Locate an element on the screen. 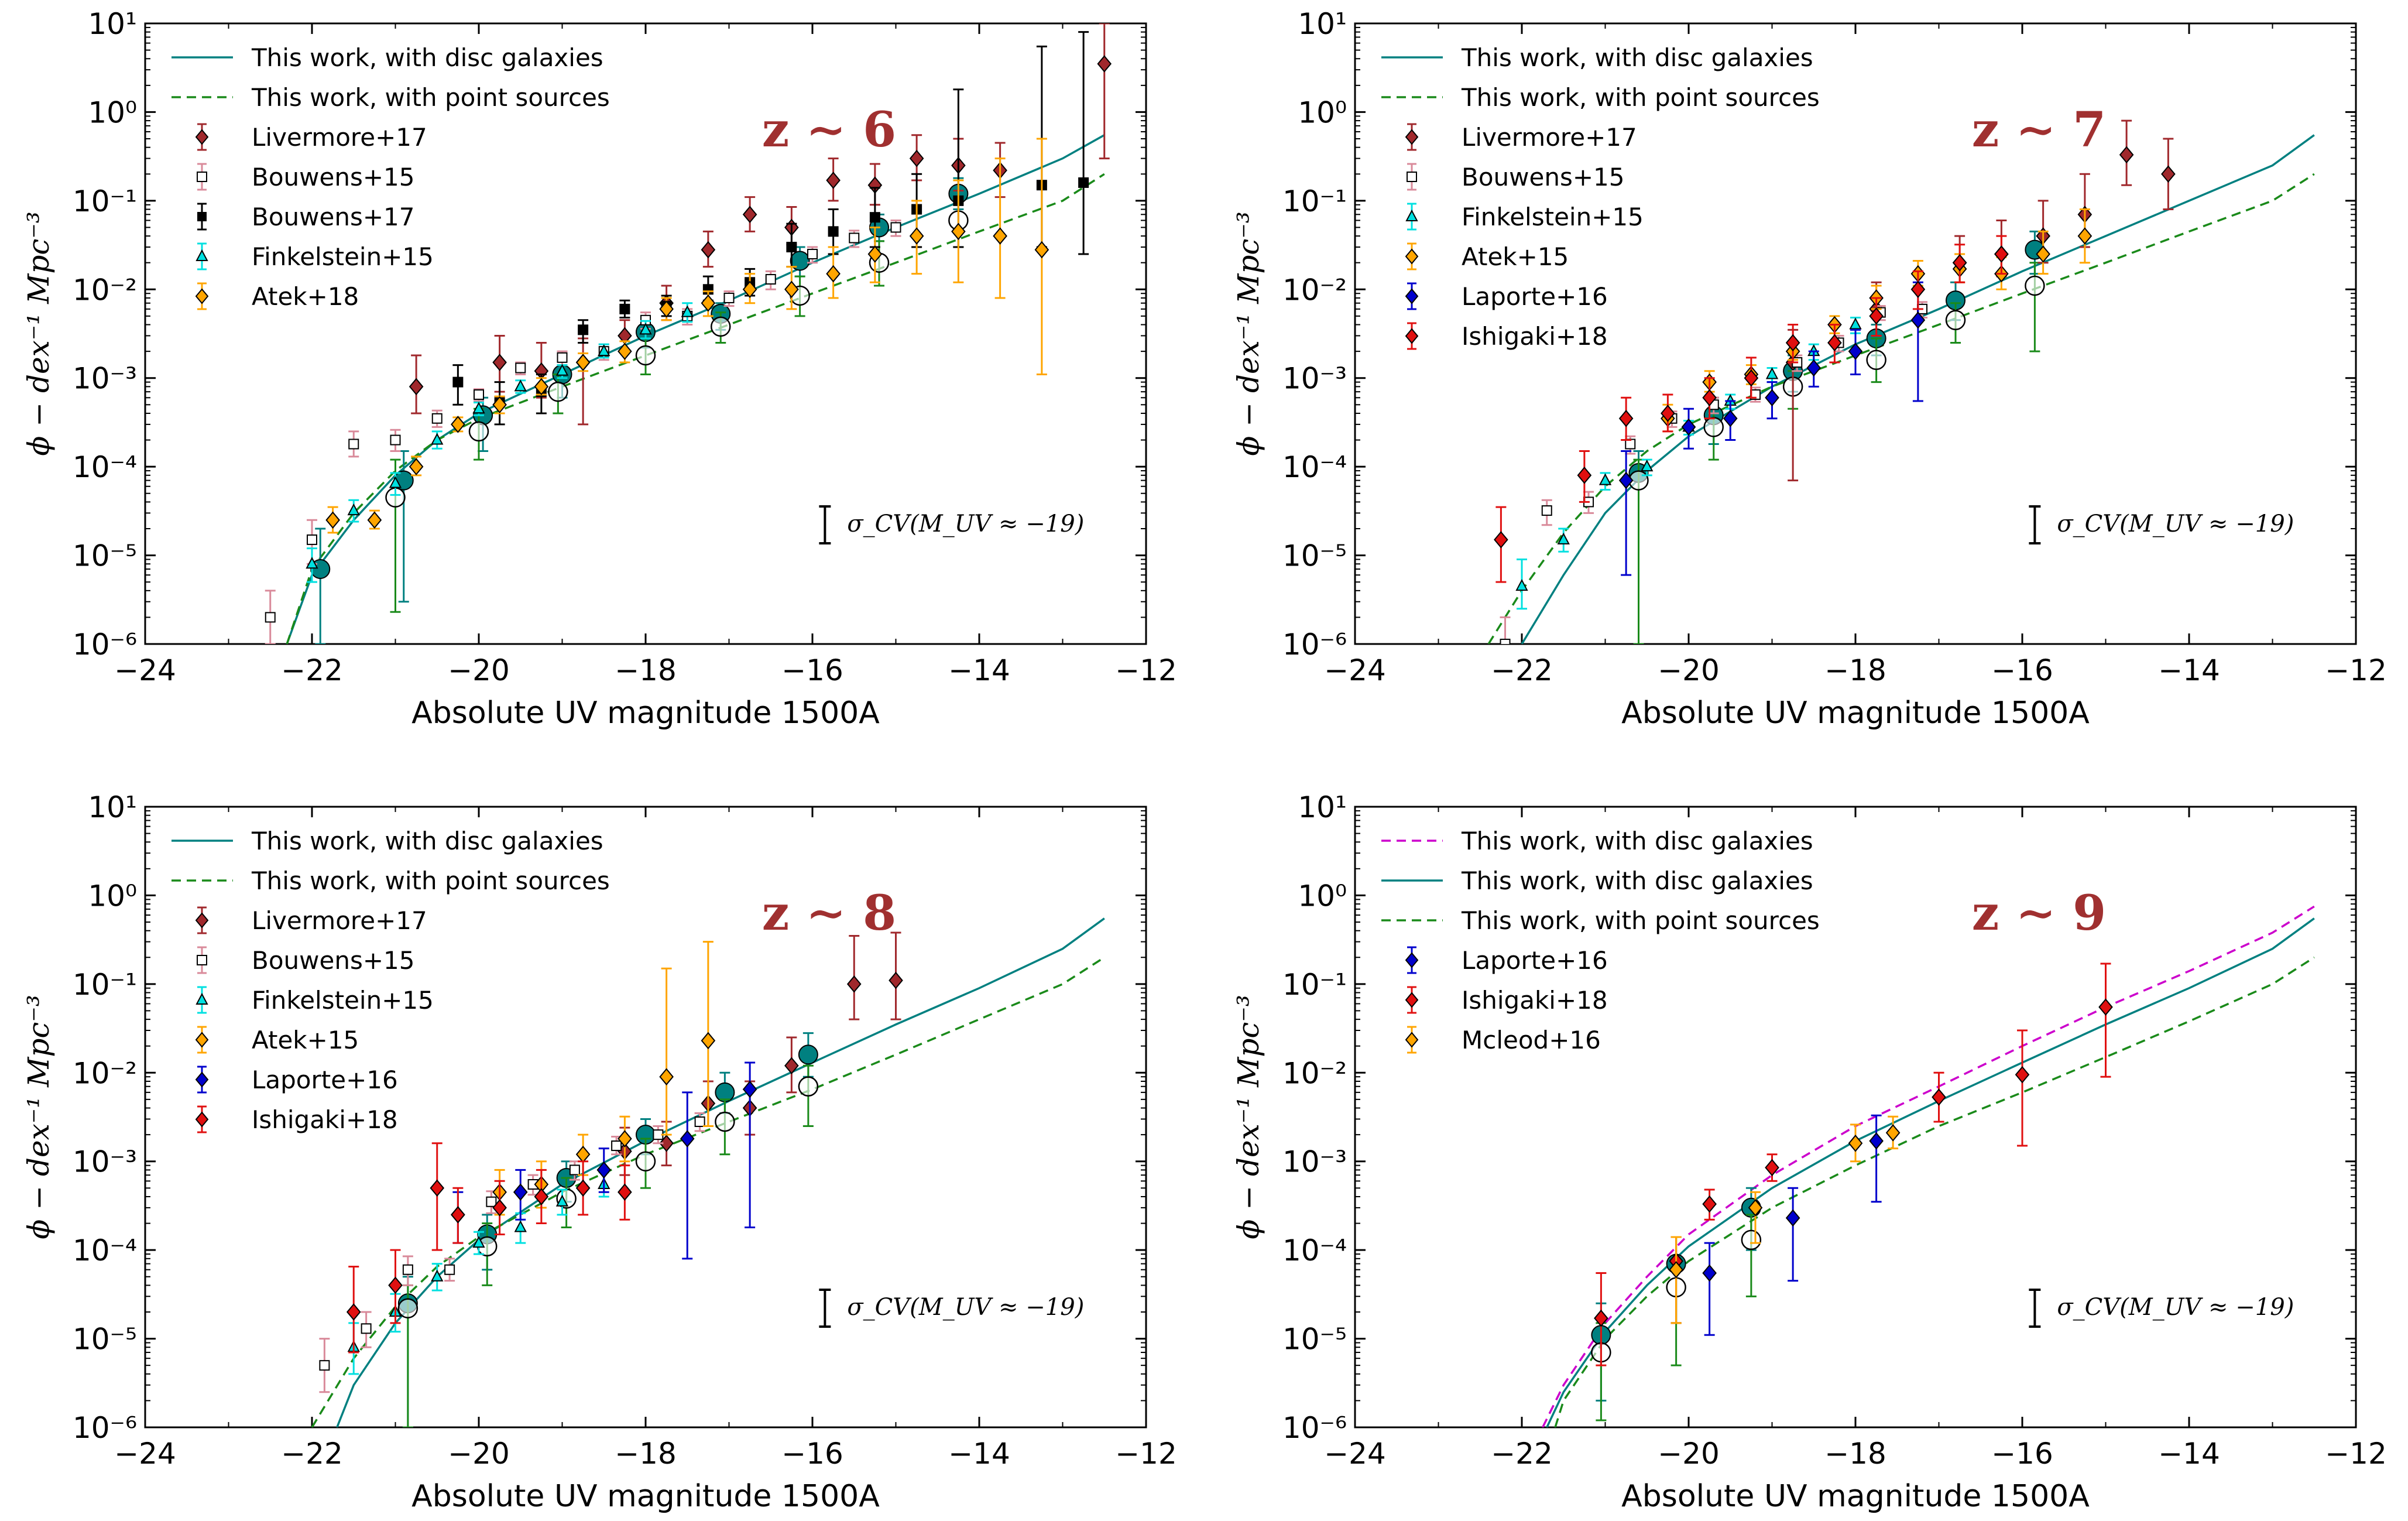  panel-title: z ∼ 8 is located at coordinates (829, 913).